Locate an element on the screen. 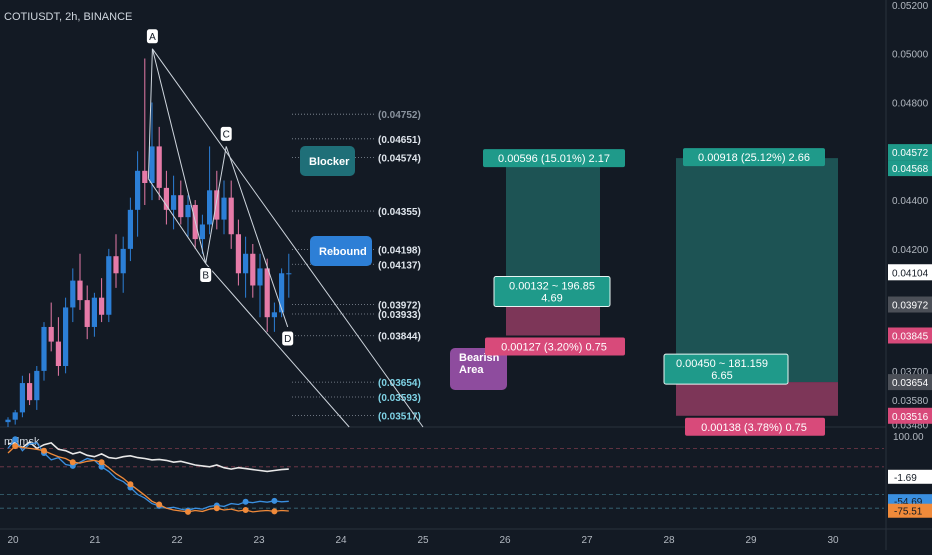 The image size is (932, 555). x-axis-tick-label: 27 is located at coordinates (587, 540).